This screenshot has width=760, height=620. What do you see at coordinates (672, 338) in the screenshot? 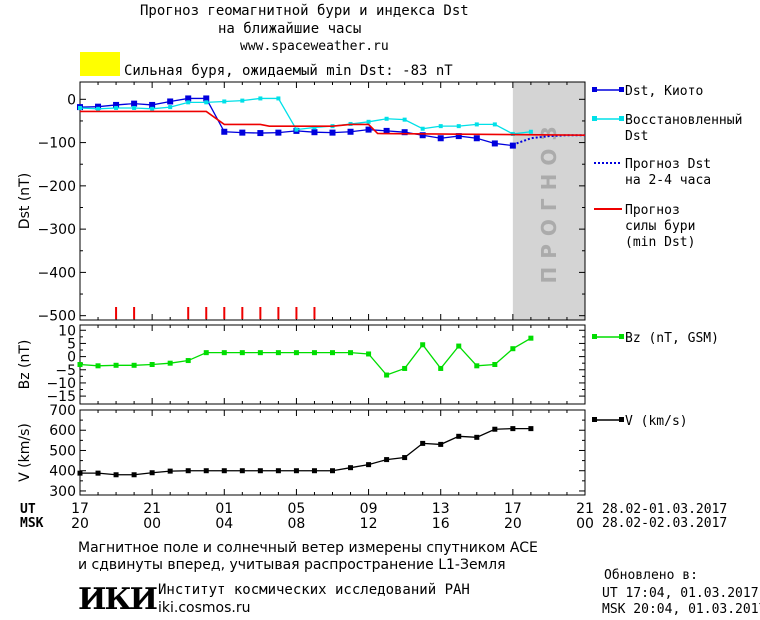
I see `legend-label: Bz (nT, GSM)` at bounding box center [672, 338].